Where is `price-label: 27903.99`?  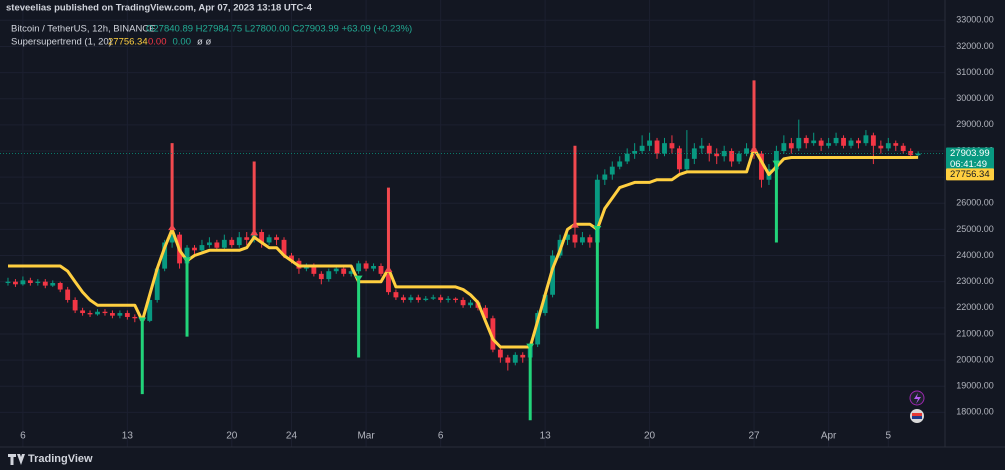 price-label: 27903.99 is located at coordinates (970, 153).